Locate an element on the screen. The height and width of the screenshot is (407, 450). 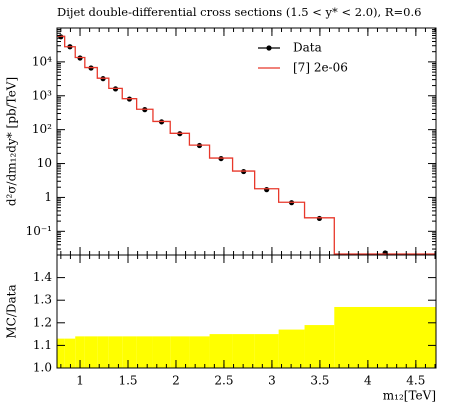
y-axis-label: MC/Data is located at coordinates (12, 311).